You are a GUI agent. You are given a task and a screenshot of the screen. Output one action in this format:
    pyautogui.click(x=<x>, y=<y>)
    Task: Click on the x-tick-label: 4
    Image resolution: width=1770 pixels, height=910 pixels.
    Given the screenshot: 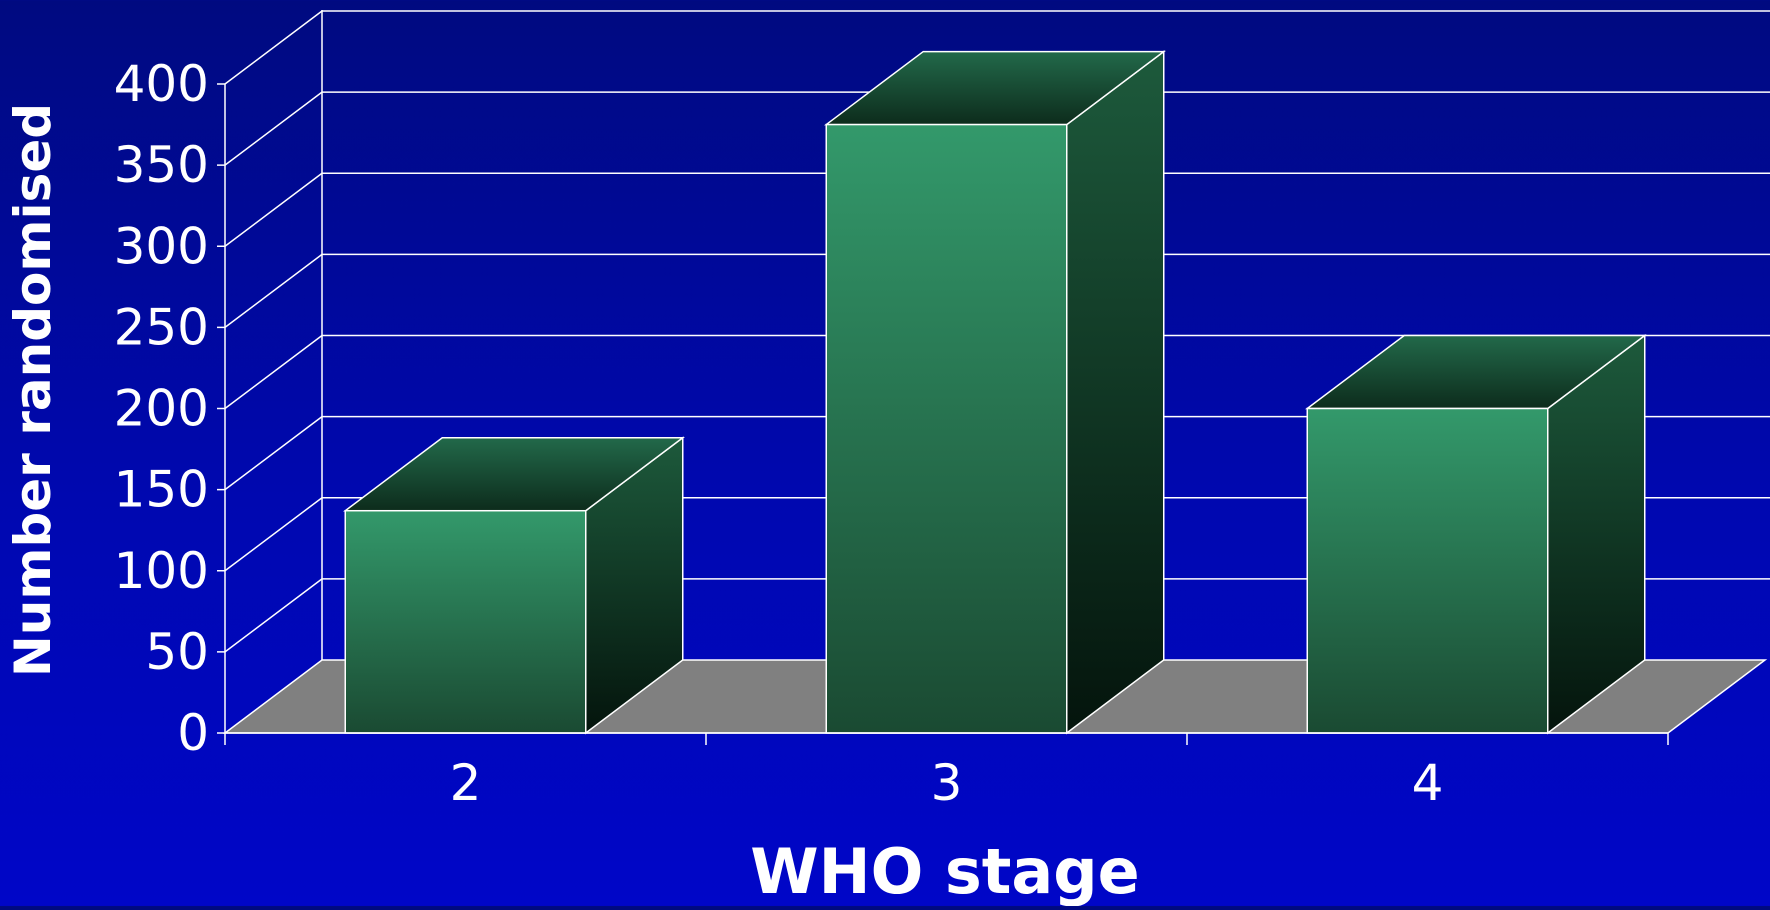 What is the action you would take?
    pyautogui.click(x=1428, y=783)
    